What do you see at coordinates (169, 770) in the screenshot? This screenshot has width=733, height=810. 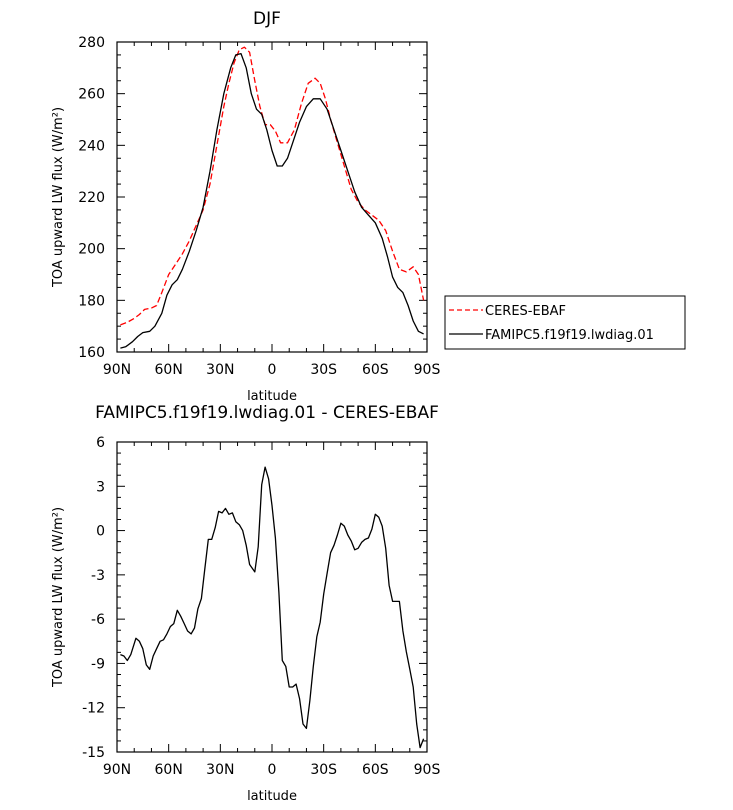 I see `bottom-x-tick-label: 60N` at bounding box center [169, 770].